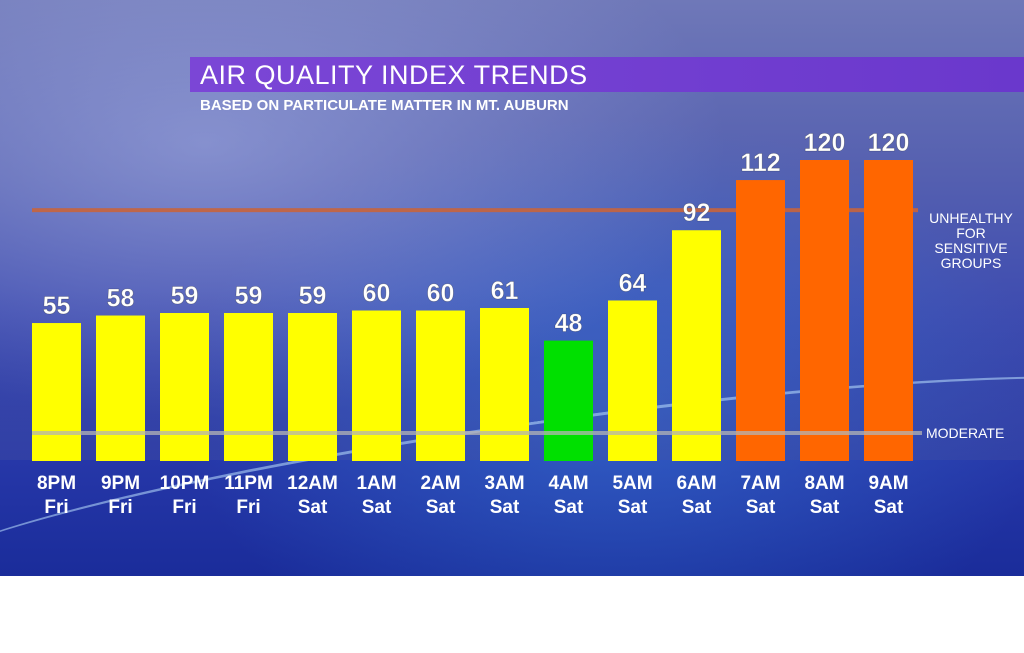 The width and height of the screenshot is (1024, 653). I want to click on bar-value-label: 92, so click(697, 213).